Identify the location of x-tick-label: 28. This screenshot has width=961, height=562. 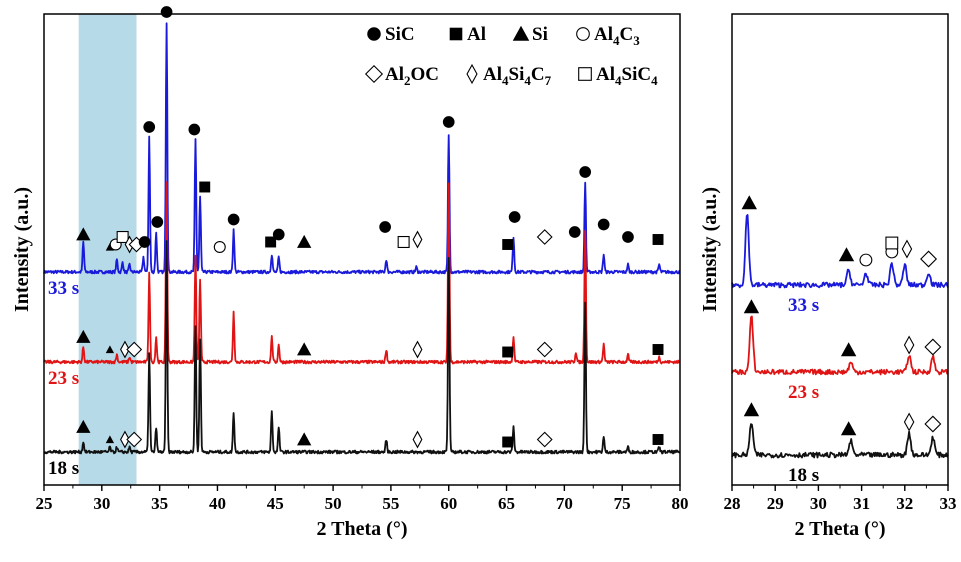
(732, 503).